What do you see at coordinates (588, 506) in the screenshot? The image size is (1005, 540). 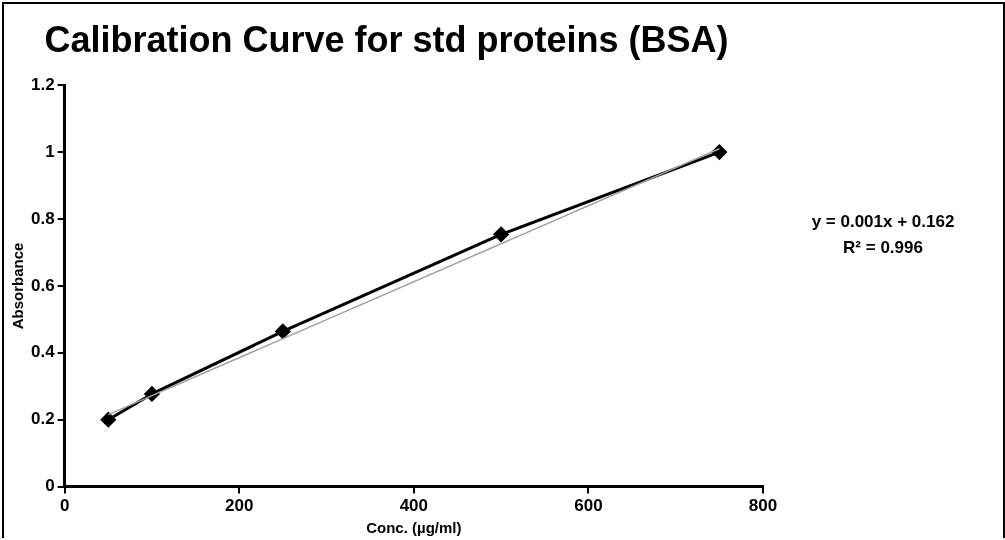 I see `x-tick-label: 600` at bounding box center [588, 506].